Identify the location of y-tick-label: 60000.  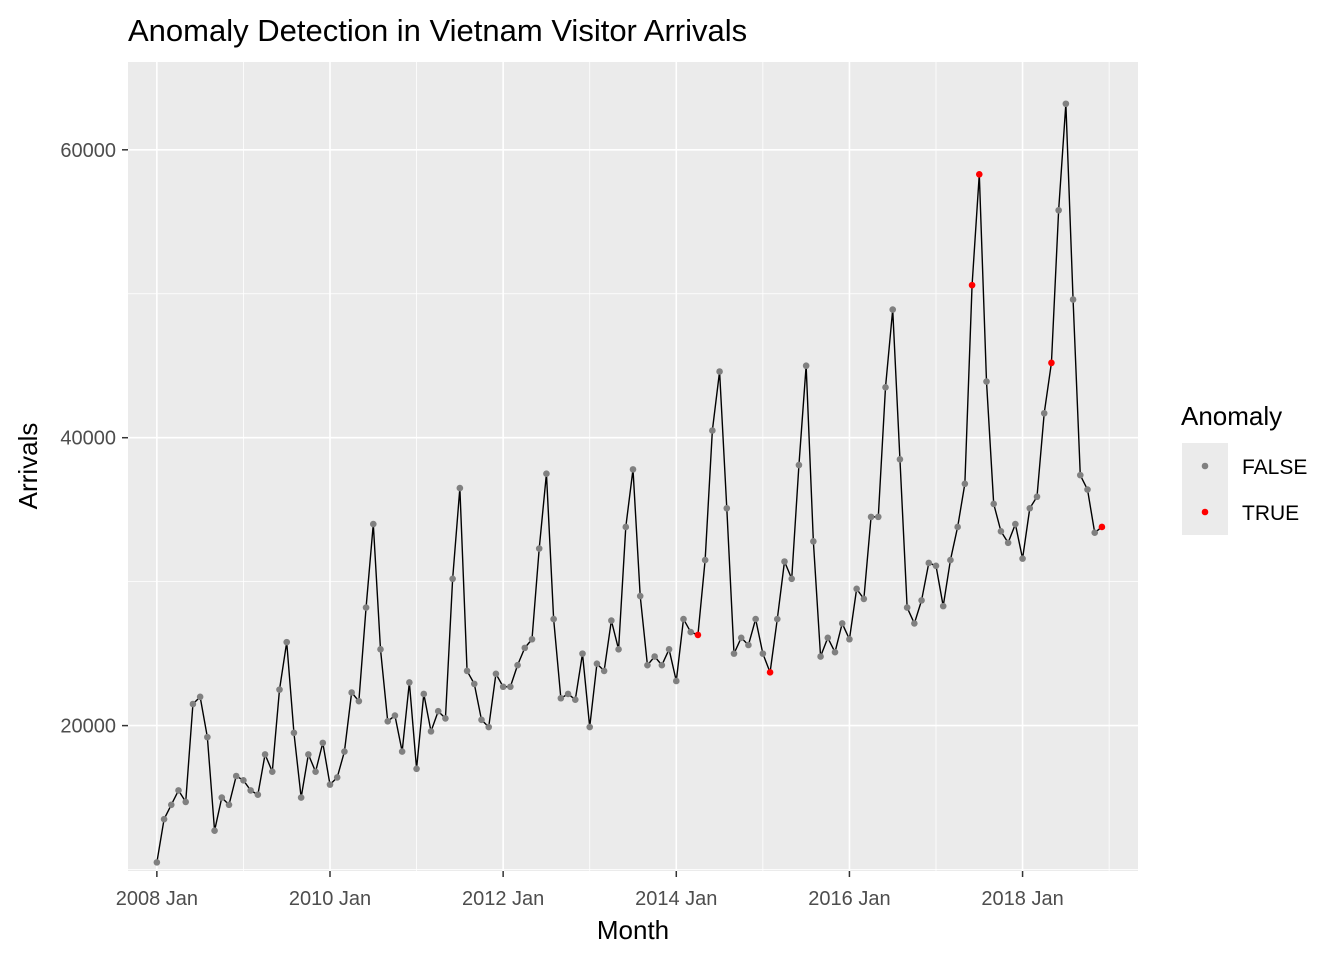
(88, 151).